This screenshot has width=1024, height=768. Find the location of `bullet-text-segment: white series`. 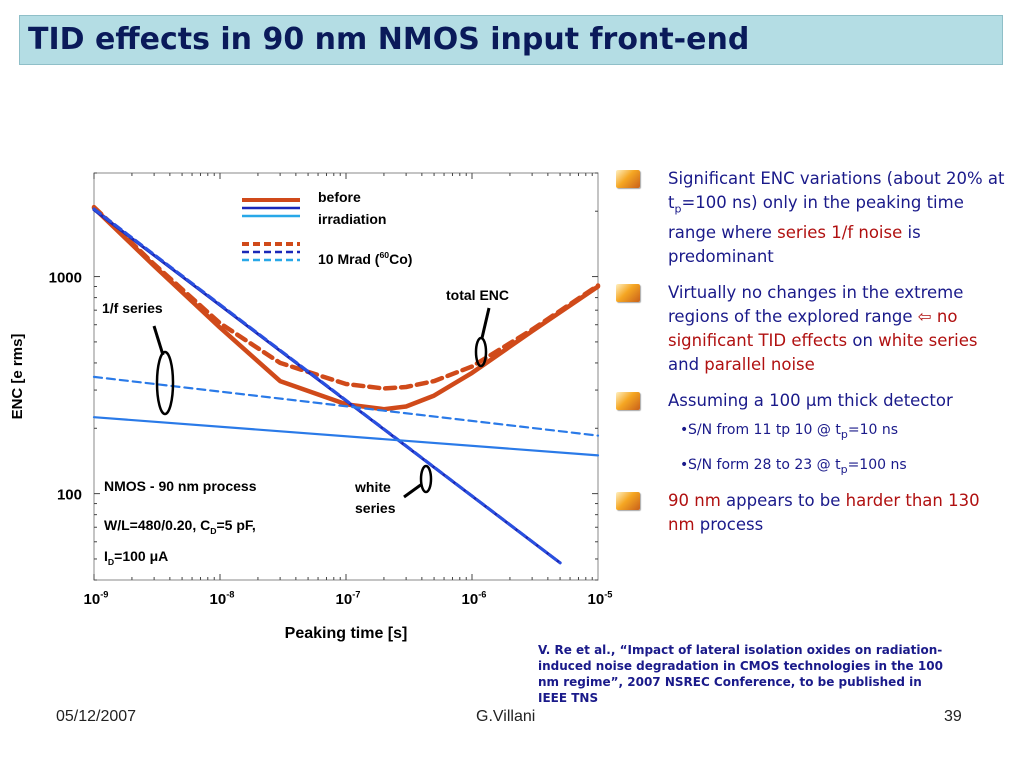

bullet-text-segment: white series is located at coordinates (928, 341).